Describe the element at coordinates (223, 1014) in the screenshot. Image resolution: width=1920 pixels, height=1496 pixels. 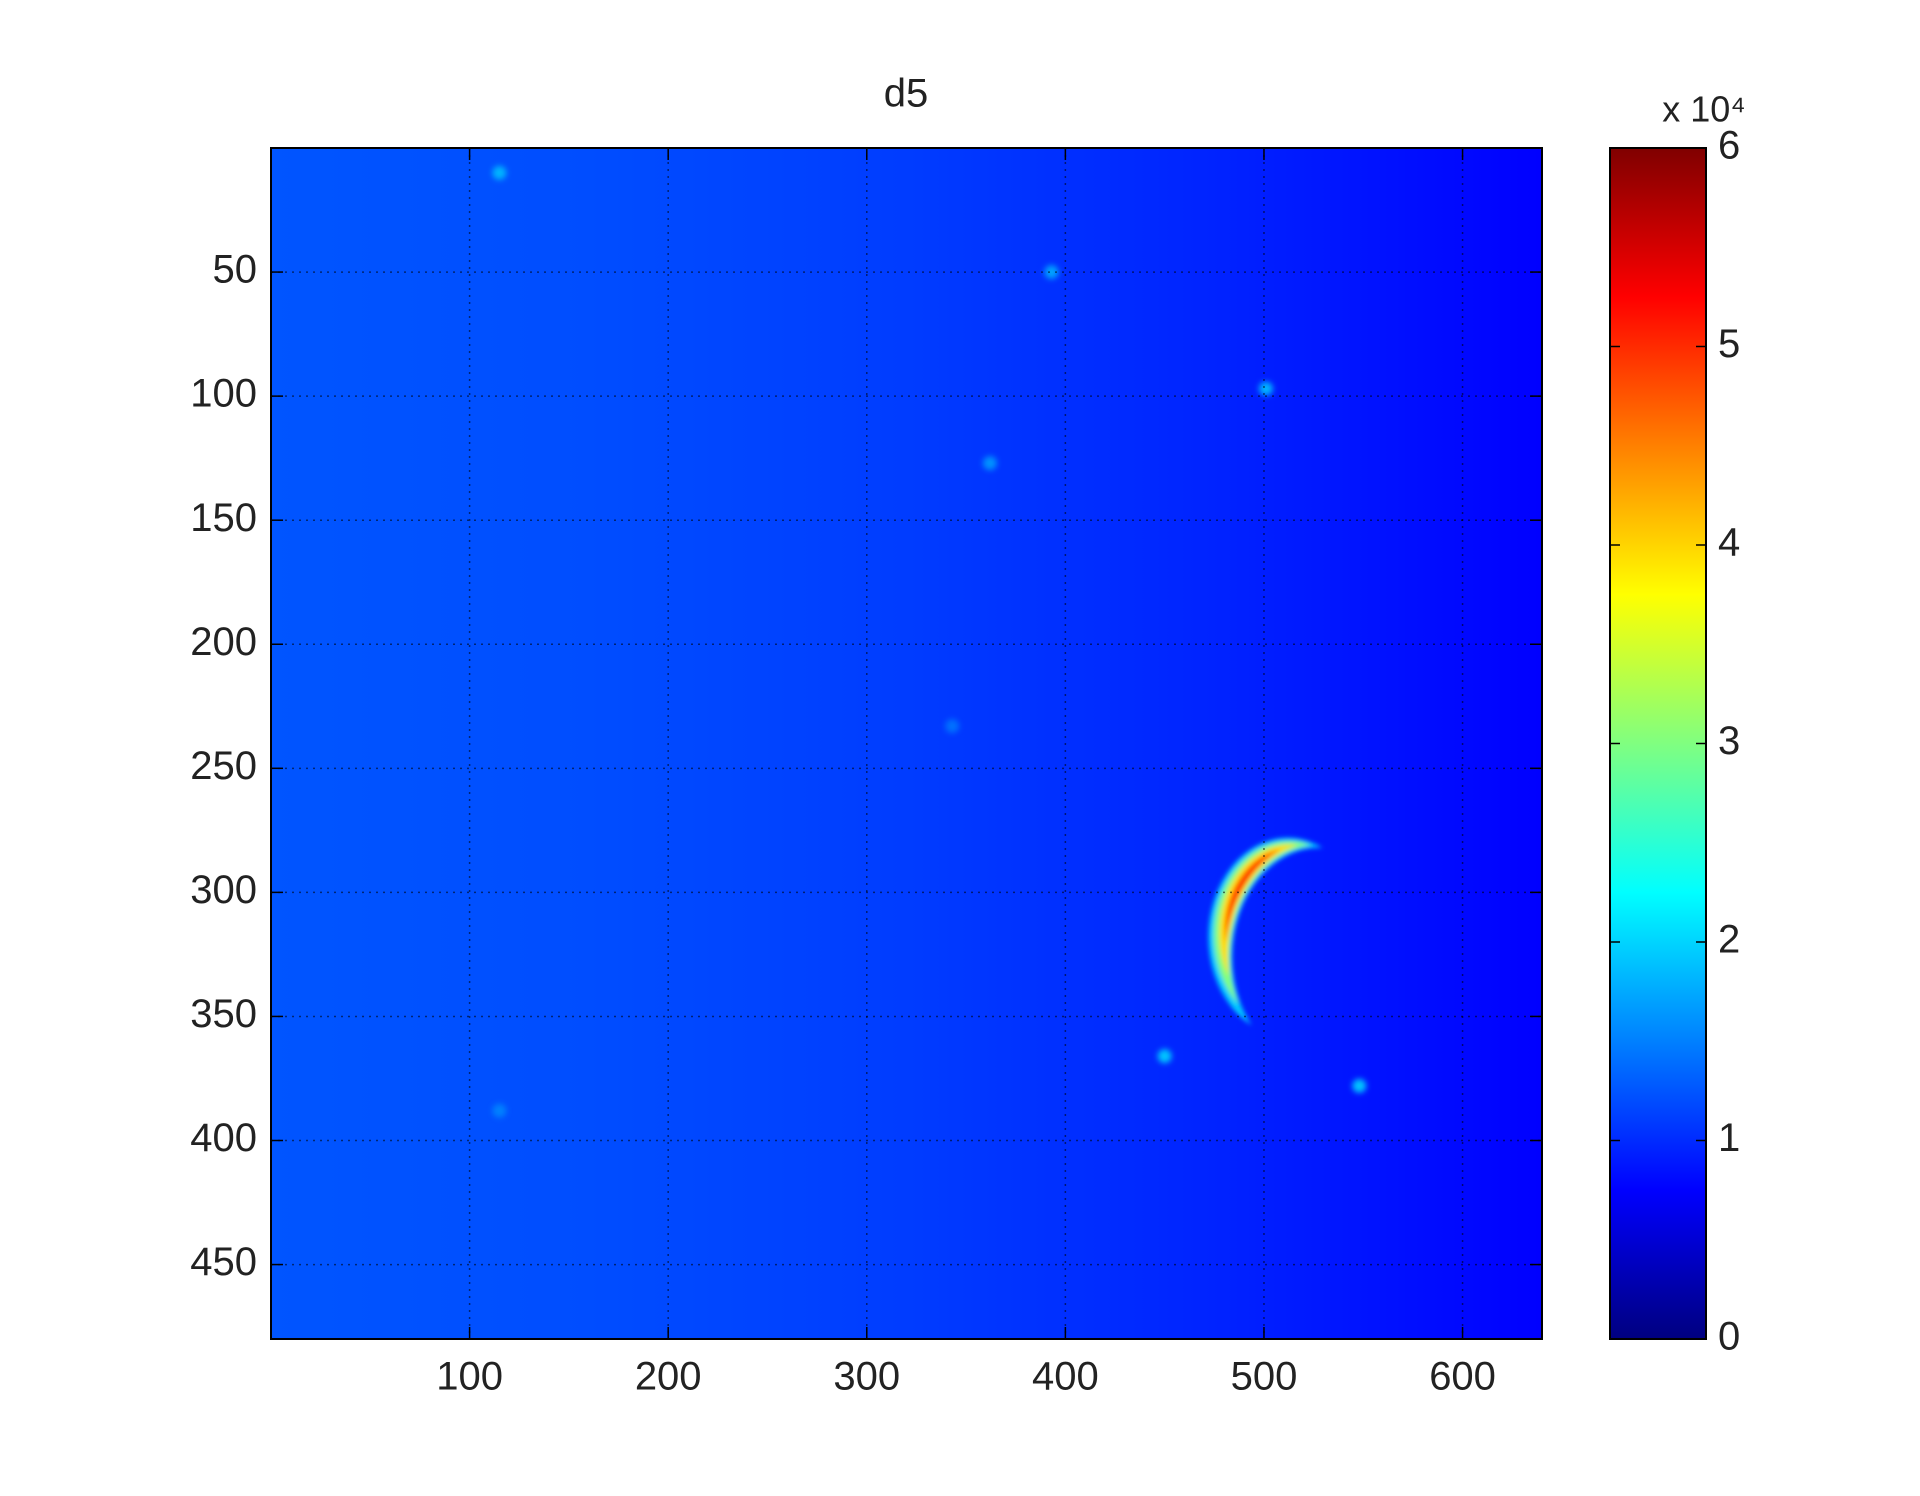
I see `y-tick-label: 350` at that location.